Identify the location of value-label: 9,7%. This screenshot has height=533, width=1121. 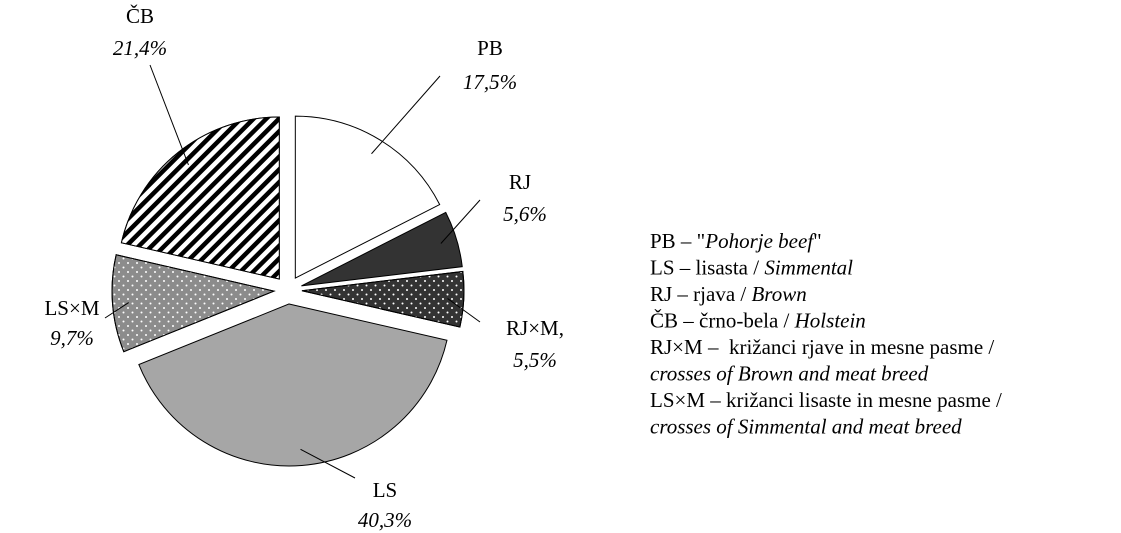
(72, 338).